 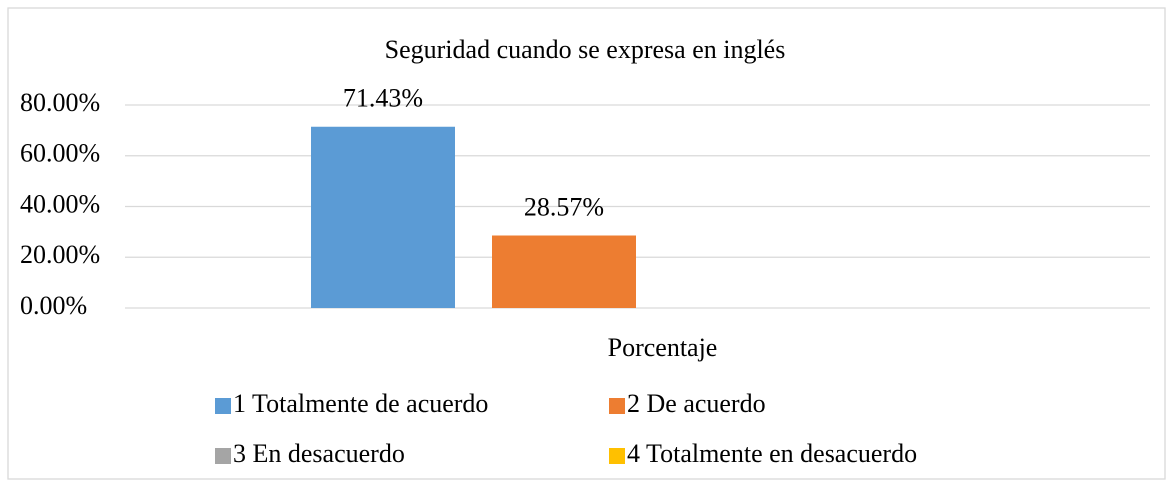 I want to click on y-tick-label: 20.00%, so click(x=60, y=254).